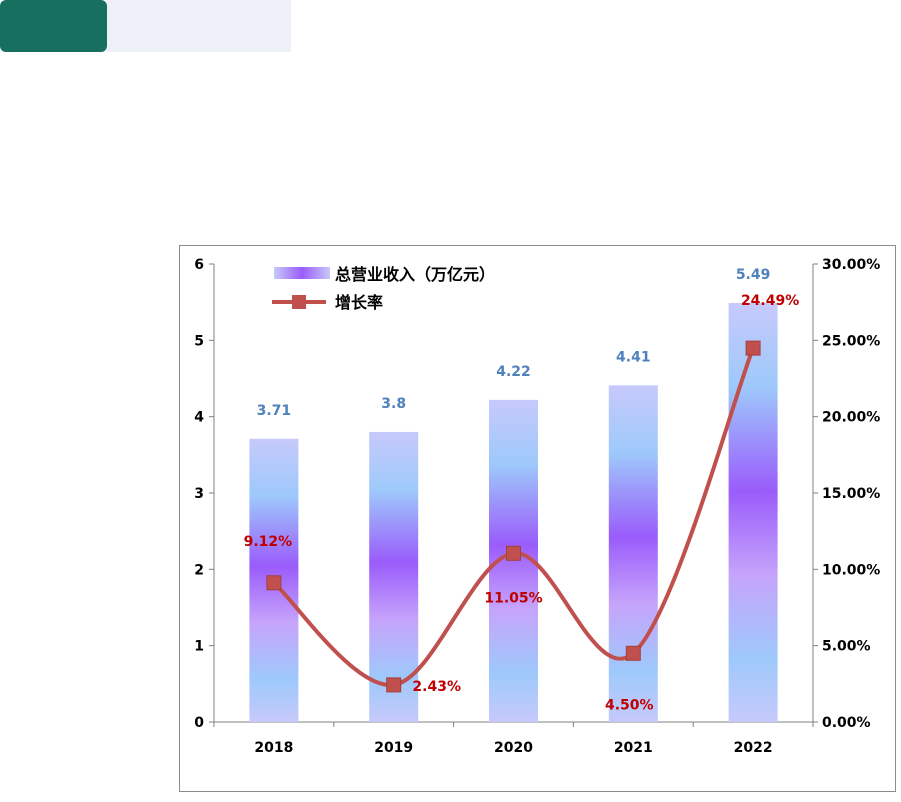 This screenshot has width=901, height=802. What do you see at coordinates (851, 494) in the screenshot?
I see `right-tick-label: 15.00%` at bounding box center [851, 494].